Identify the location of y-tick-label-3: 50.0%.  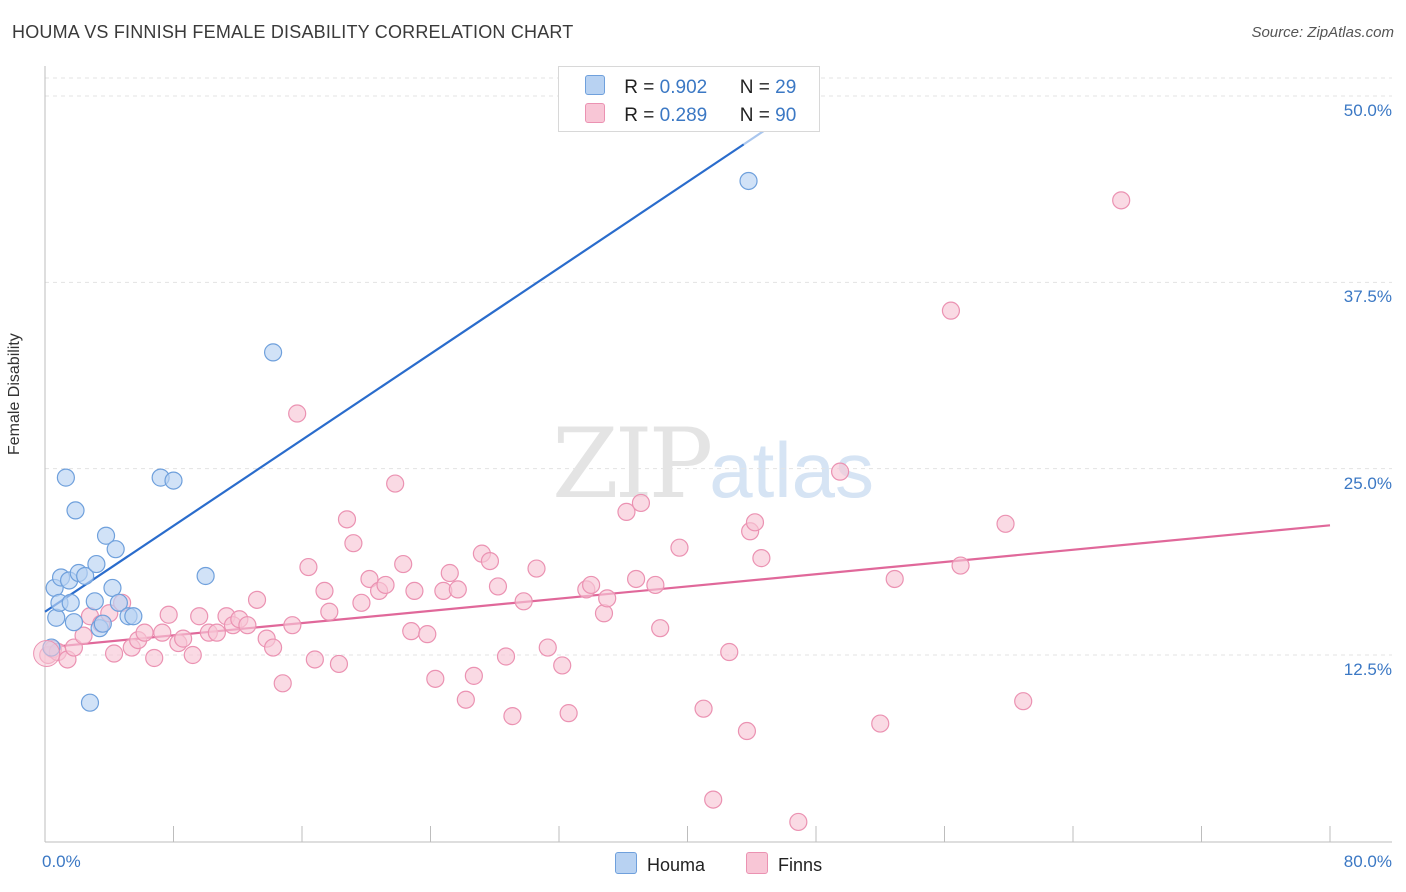
(1367, 110).